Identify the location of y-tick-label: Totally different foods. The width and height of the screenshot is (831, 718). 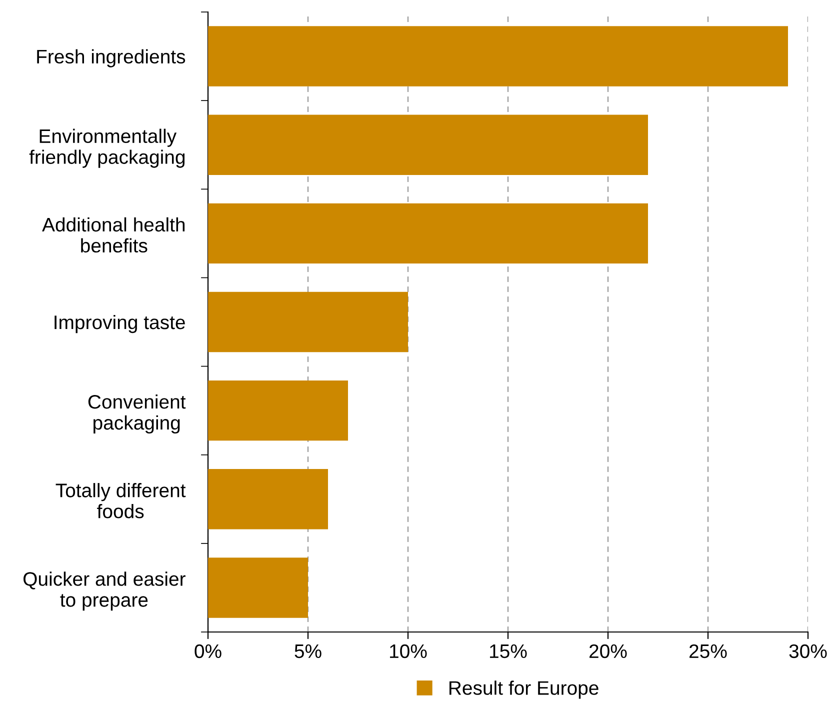
(121, 500).